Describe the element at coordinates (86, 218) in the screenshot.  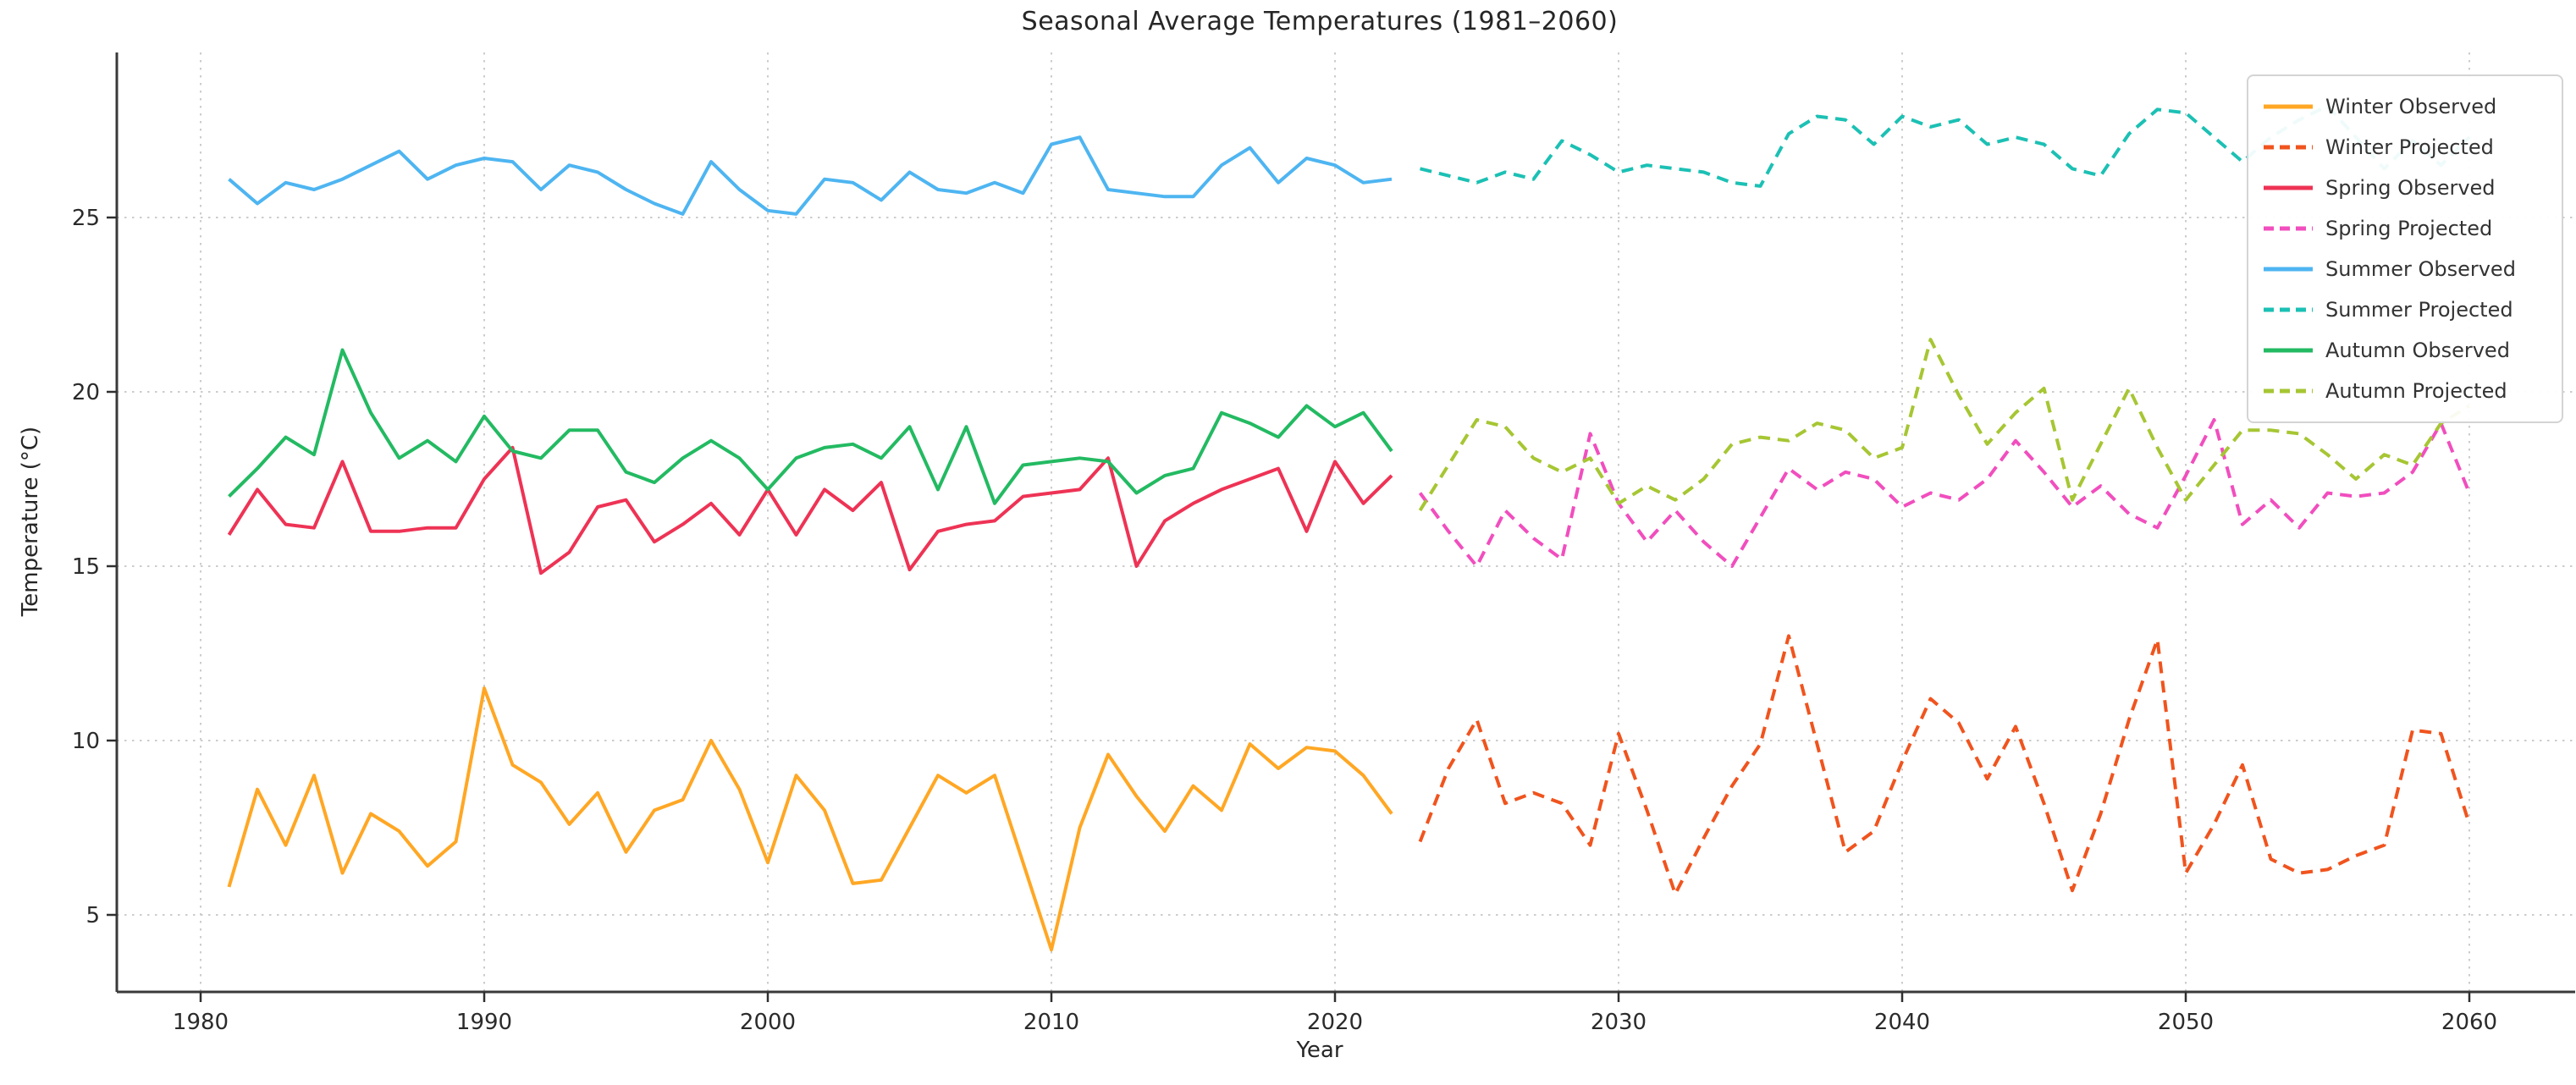
I see `svg-text: 25` at that location.